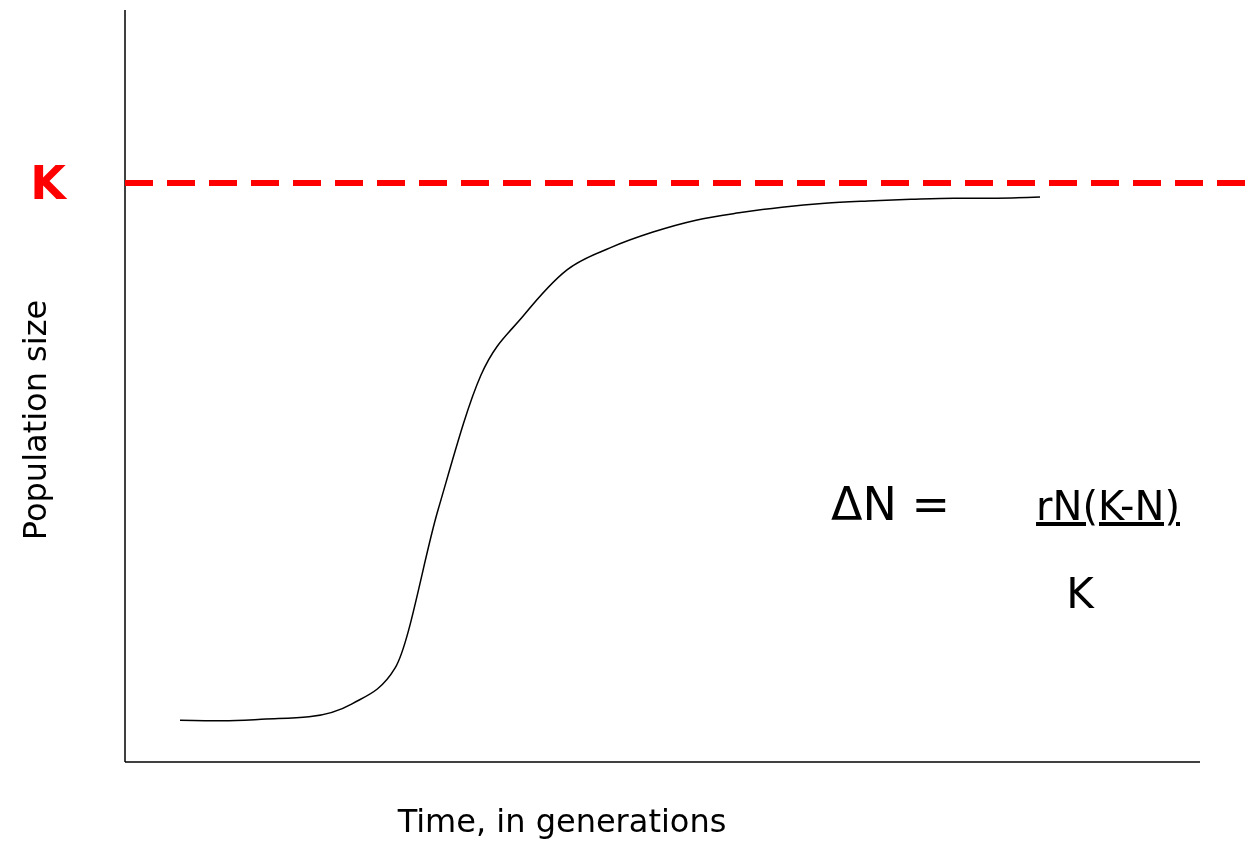  I want to click on annotation: rN(K-N), so click(1108, 506).